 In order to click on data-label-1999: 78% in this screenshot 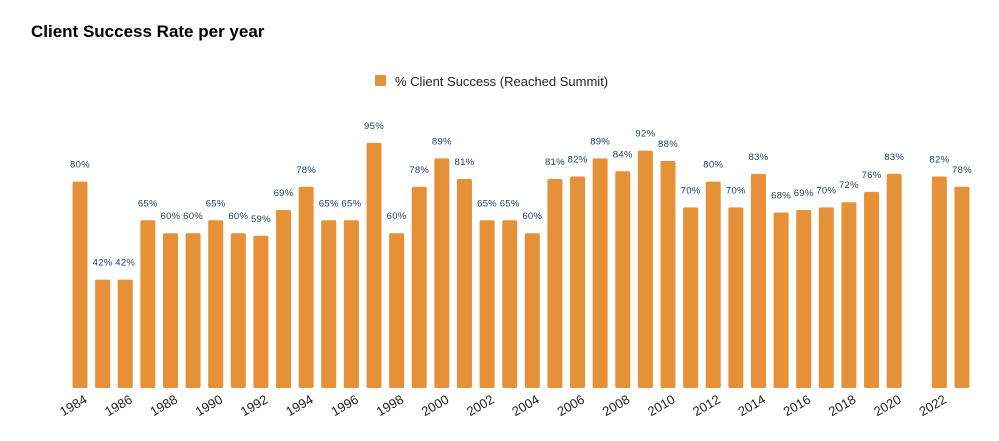, I will do `click(419, 170)`.